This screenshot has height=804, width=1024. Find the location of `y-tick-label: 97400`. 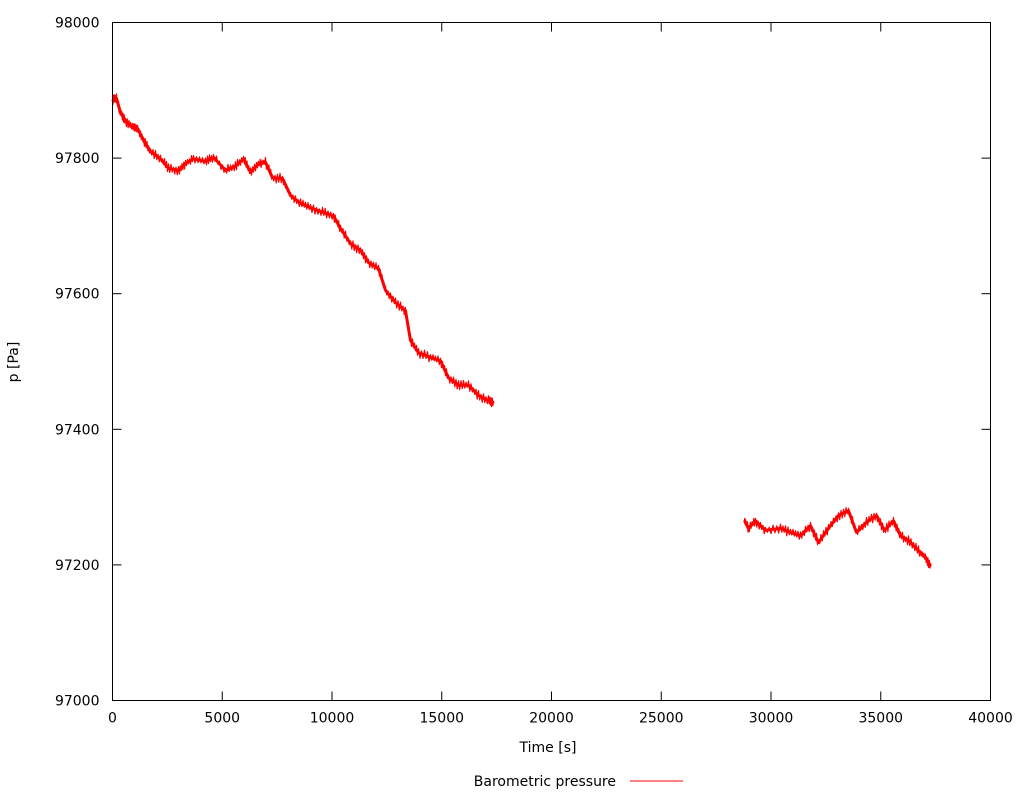

y-tick-label: 97400 is located at coordinates (77, 430).